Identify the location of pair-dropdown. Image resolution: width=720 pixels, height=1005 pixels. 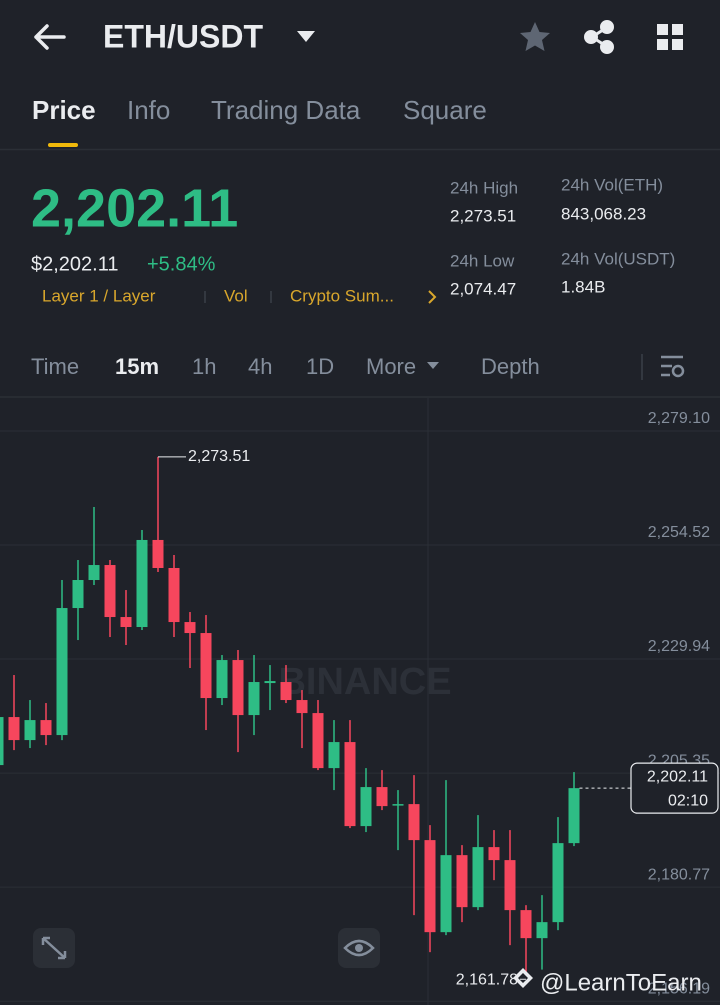
(306, 36).